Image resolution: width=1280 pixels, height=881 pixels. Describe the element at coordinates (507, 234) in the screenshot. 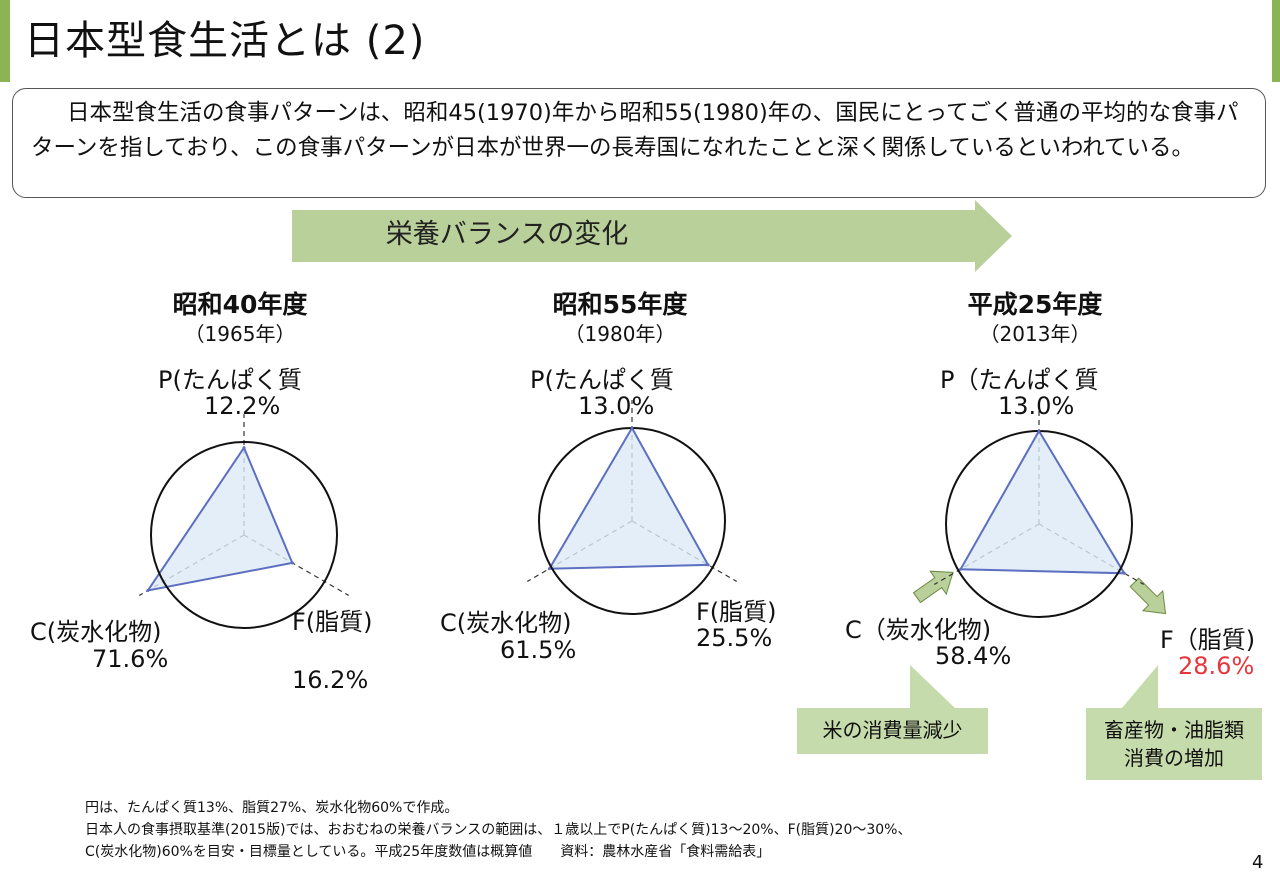

I see `balance-change-label: 栄養バランスの変化` at that location.